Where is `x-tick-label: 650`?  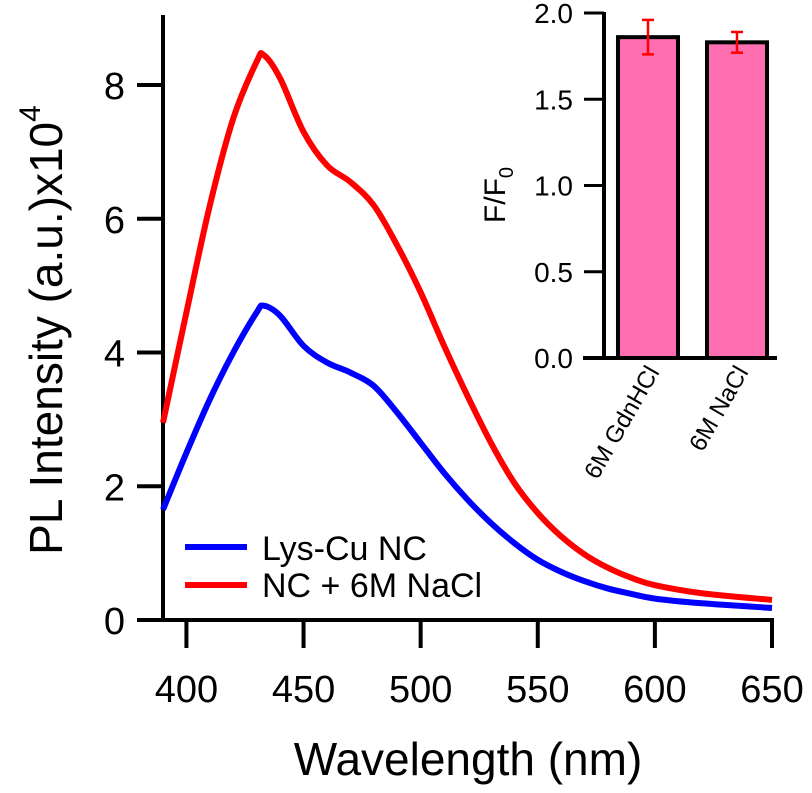
x-tick-label: 650 is located at coordinates (771, 690).